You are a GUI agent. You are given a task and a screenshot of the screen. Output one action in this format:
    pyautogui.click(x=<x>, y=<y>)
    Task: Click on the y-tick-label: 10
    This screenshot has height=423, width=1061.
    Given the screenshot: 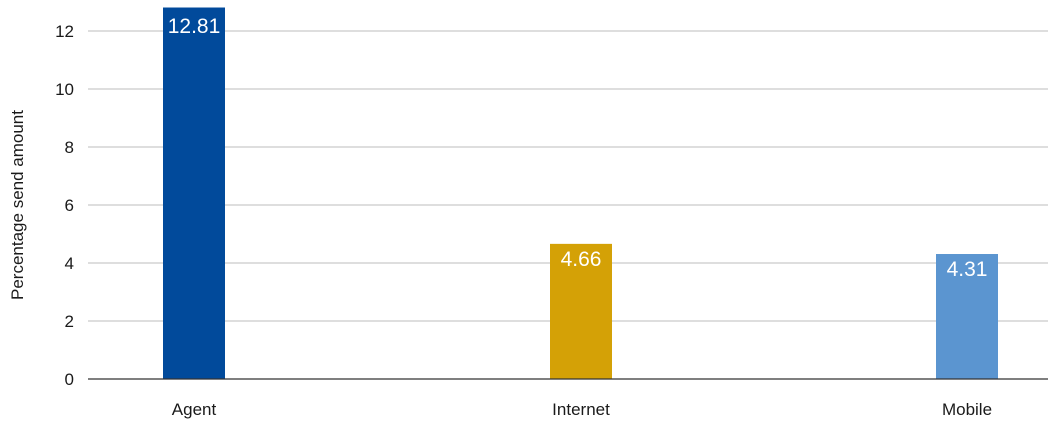 What is the action you would take?
    pyautogui.click(x=64, y=89)
    